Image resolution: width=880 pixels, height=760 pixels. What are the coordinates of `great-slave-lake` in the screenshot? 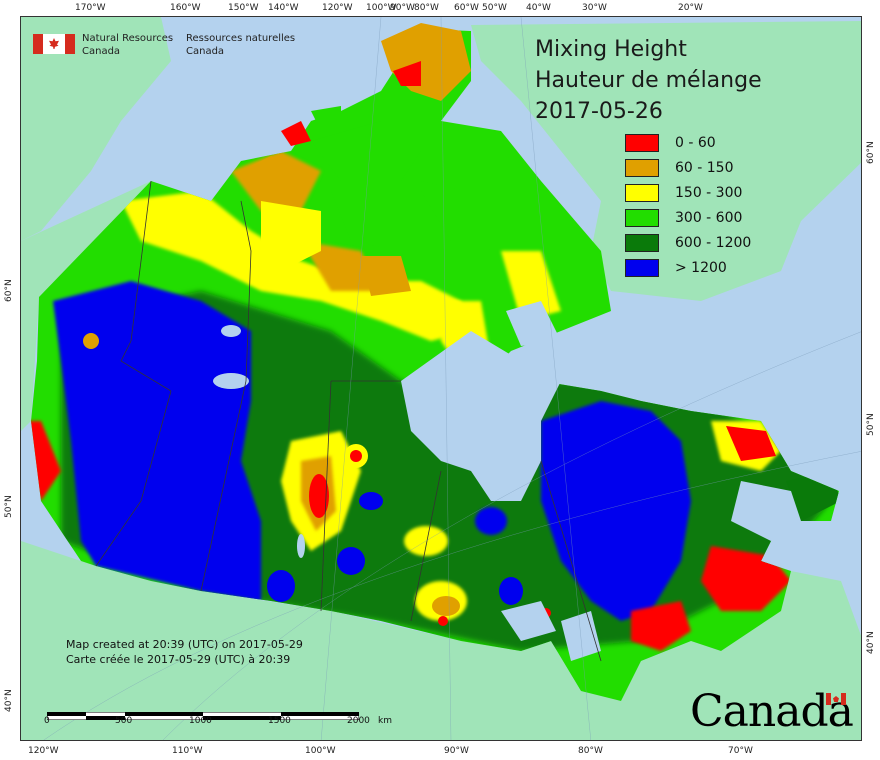 It's located at (231, 381).